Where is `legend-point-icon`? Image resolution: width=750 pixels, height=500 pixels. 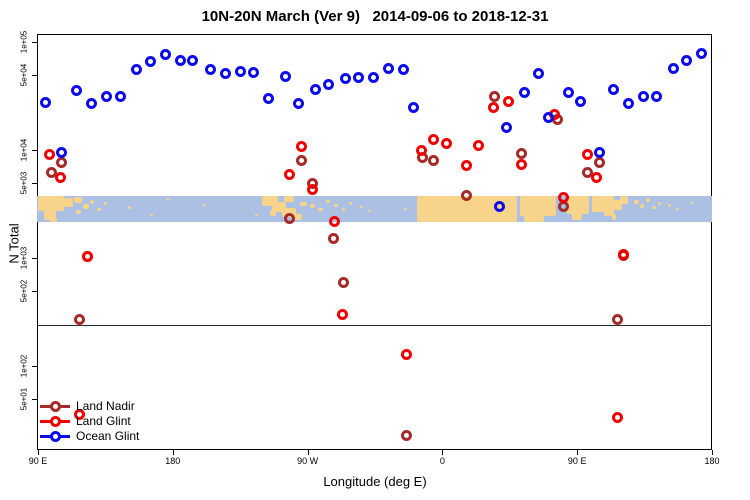
legend-point-icon is located at coordinates (55, 406).